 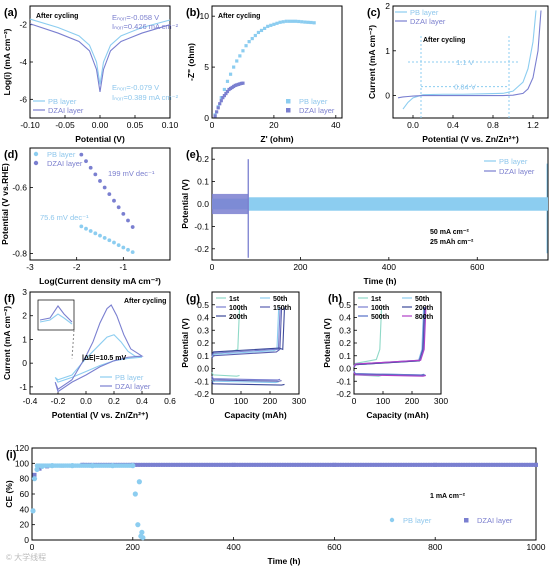 What do you see at coordinates (376, 299) in the screenshot?
I see `legend-label: 1st` at bounding box center [376, 299].